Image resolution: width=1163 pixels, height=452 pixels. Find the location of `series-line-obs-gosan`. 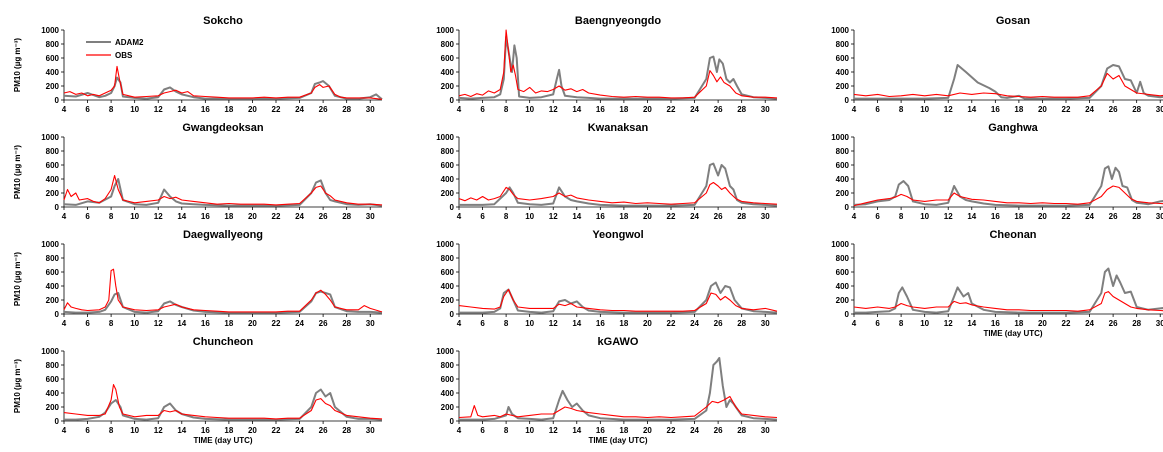

series-line-obs-gosan is located at coordinates (1008, 85).